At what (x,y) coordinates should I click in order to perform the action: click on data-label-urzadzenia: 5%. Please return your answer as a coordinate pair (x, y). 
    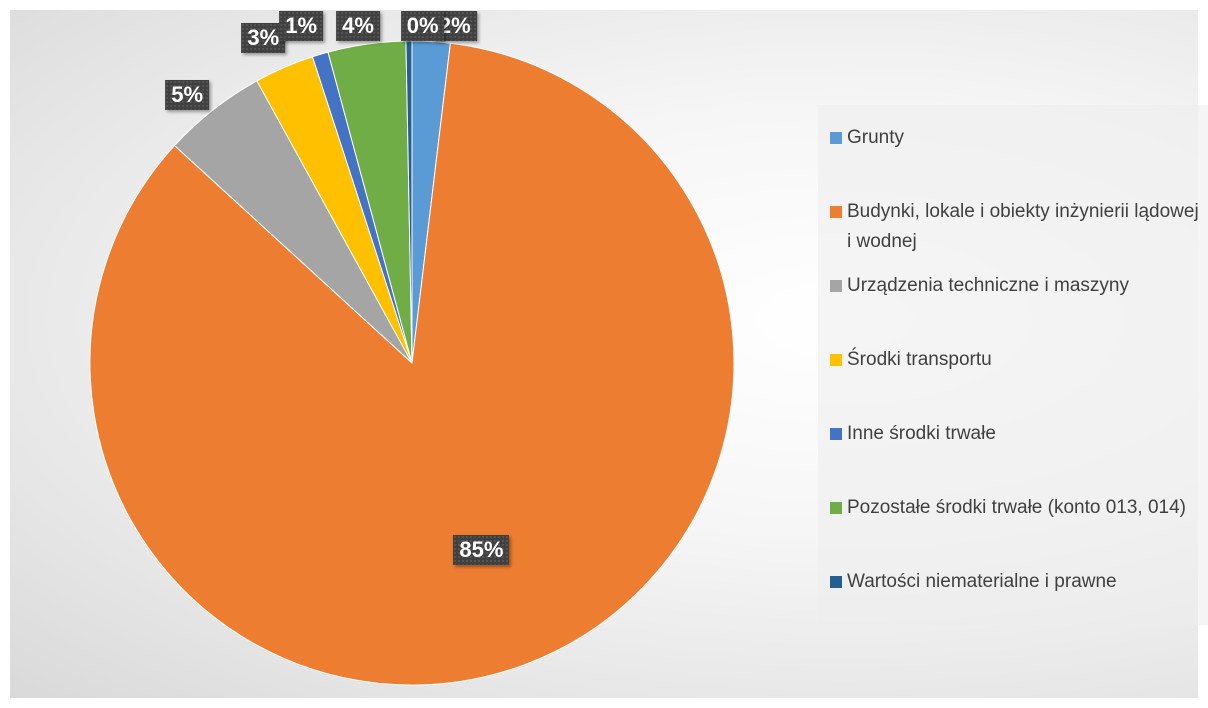
    Looking at the image, I should click on (187, 94).